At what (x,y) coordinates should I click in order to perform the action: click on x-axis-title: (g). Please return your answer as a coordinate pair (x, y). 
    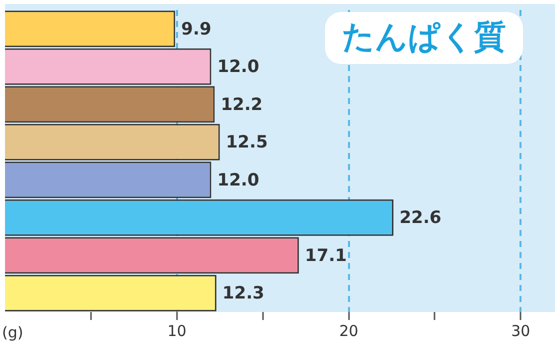
    Looking at the image, I should click on (13, 332).